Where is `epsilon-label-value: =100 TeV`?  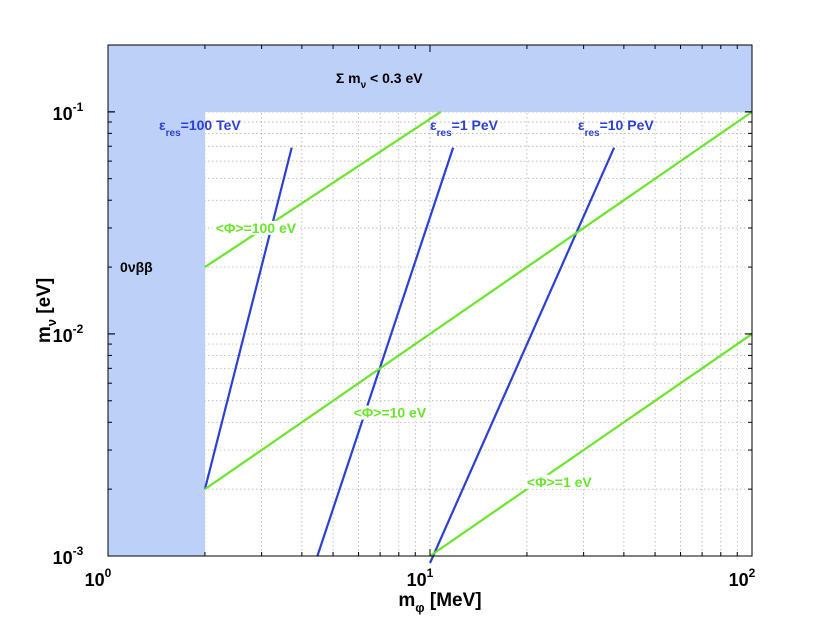 epsilon-label-value: =100 TeV is located at coordinates (211, 125).